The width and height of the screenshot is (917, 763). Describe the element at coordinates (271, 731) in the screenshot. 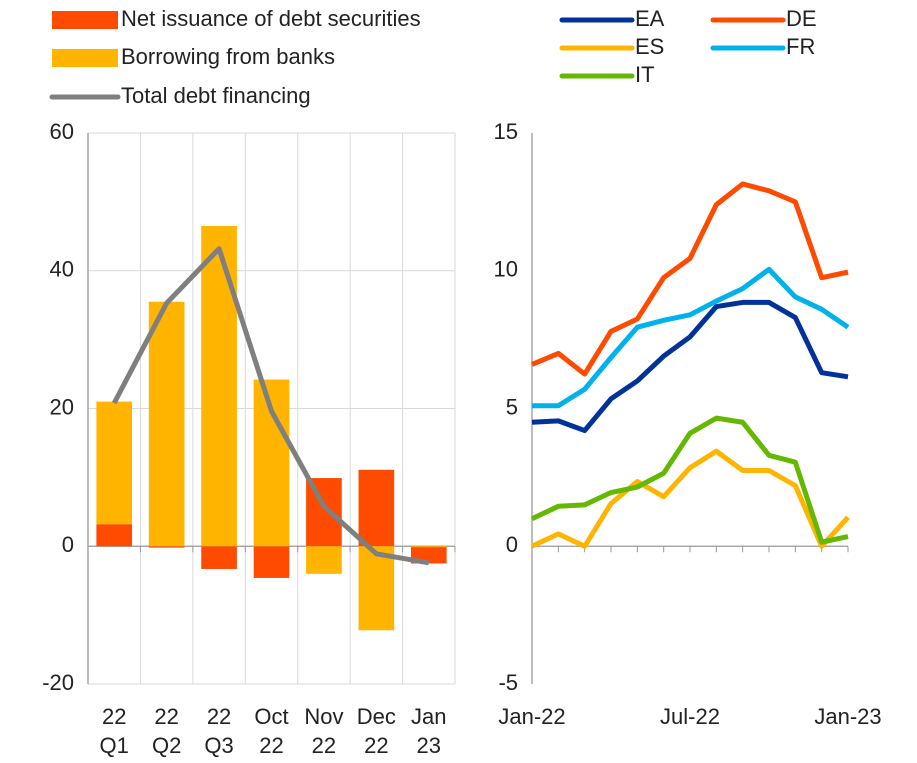

I see `x-tick-label: Oct 22` at that location.